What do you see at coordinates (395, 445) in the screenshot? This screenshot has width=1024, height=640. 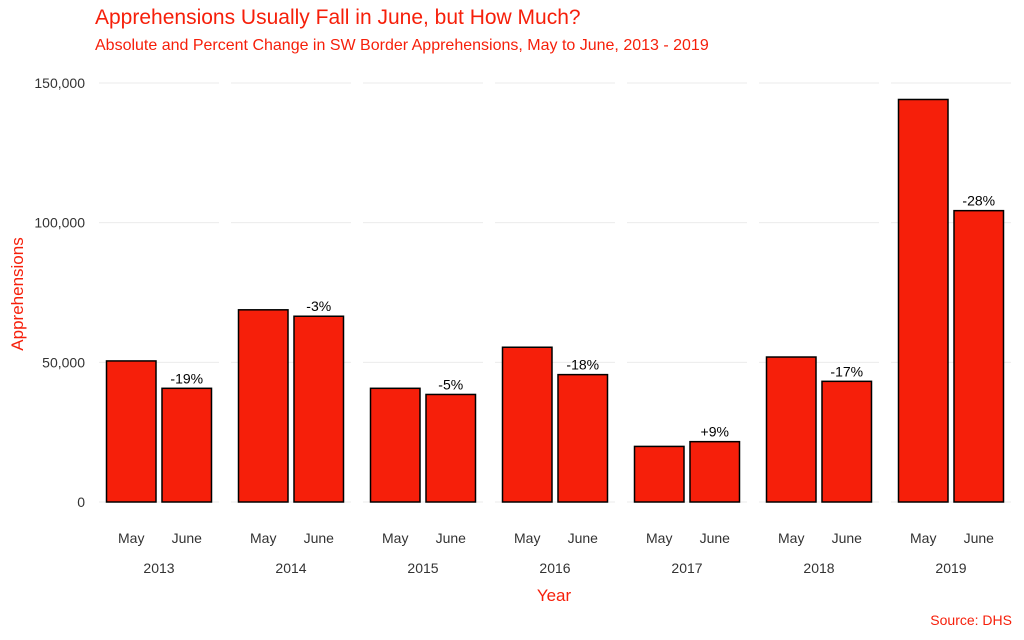 I see `bar-2015-may` at bounding box center [395, 445].